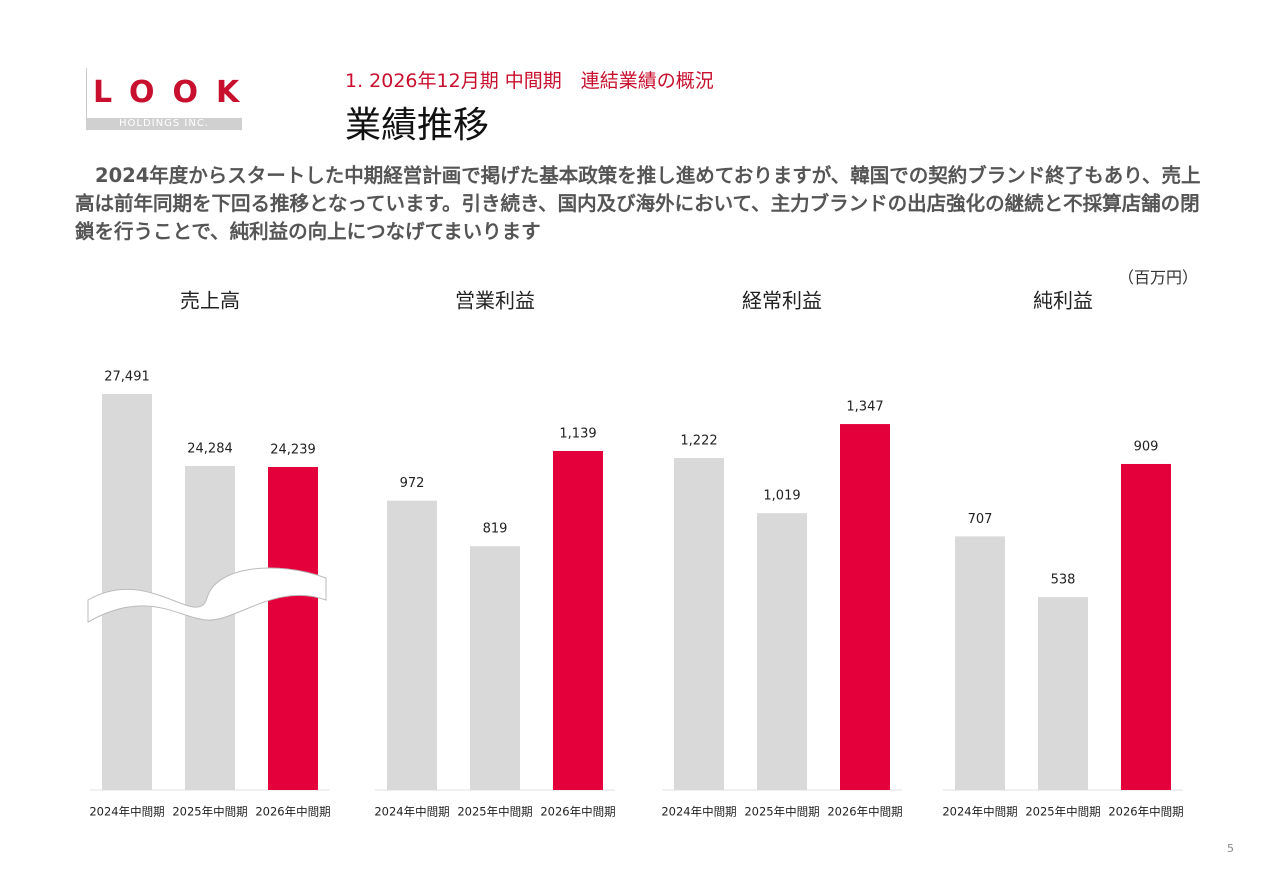 The width and height of the screenshot is (1280, 886). What do you see at coordinates (529, 81) in the screenshot?
I see `section-title: 1. 2026年12月期 中間期 連結業績の概況` at bounding box center [529, 81].